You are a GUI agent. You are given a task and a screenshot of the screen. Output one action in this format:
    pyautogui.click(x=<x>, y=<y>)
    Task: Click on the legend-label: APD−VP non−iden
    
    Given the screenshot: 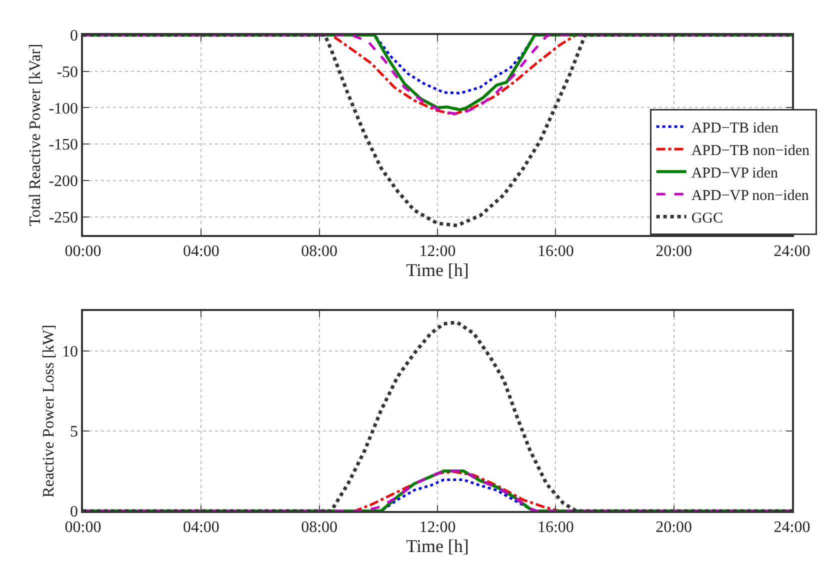 What is the action you would take?
    pyautogui.click(x=750, y=196)
    